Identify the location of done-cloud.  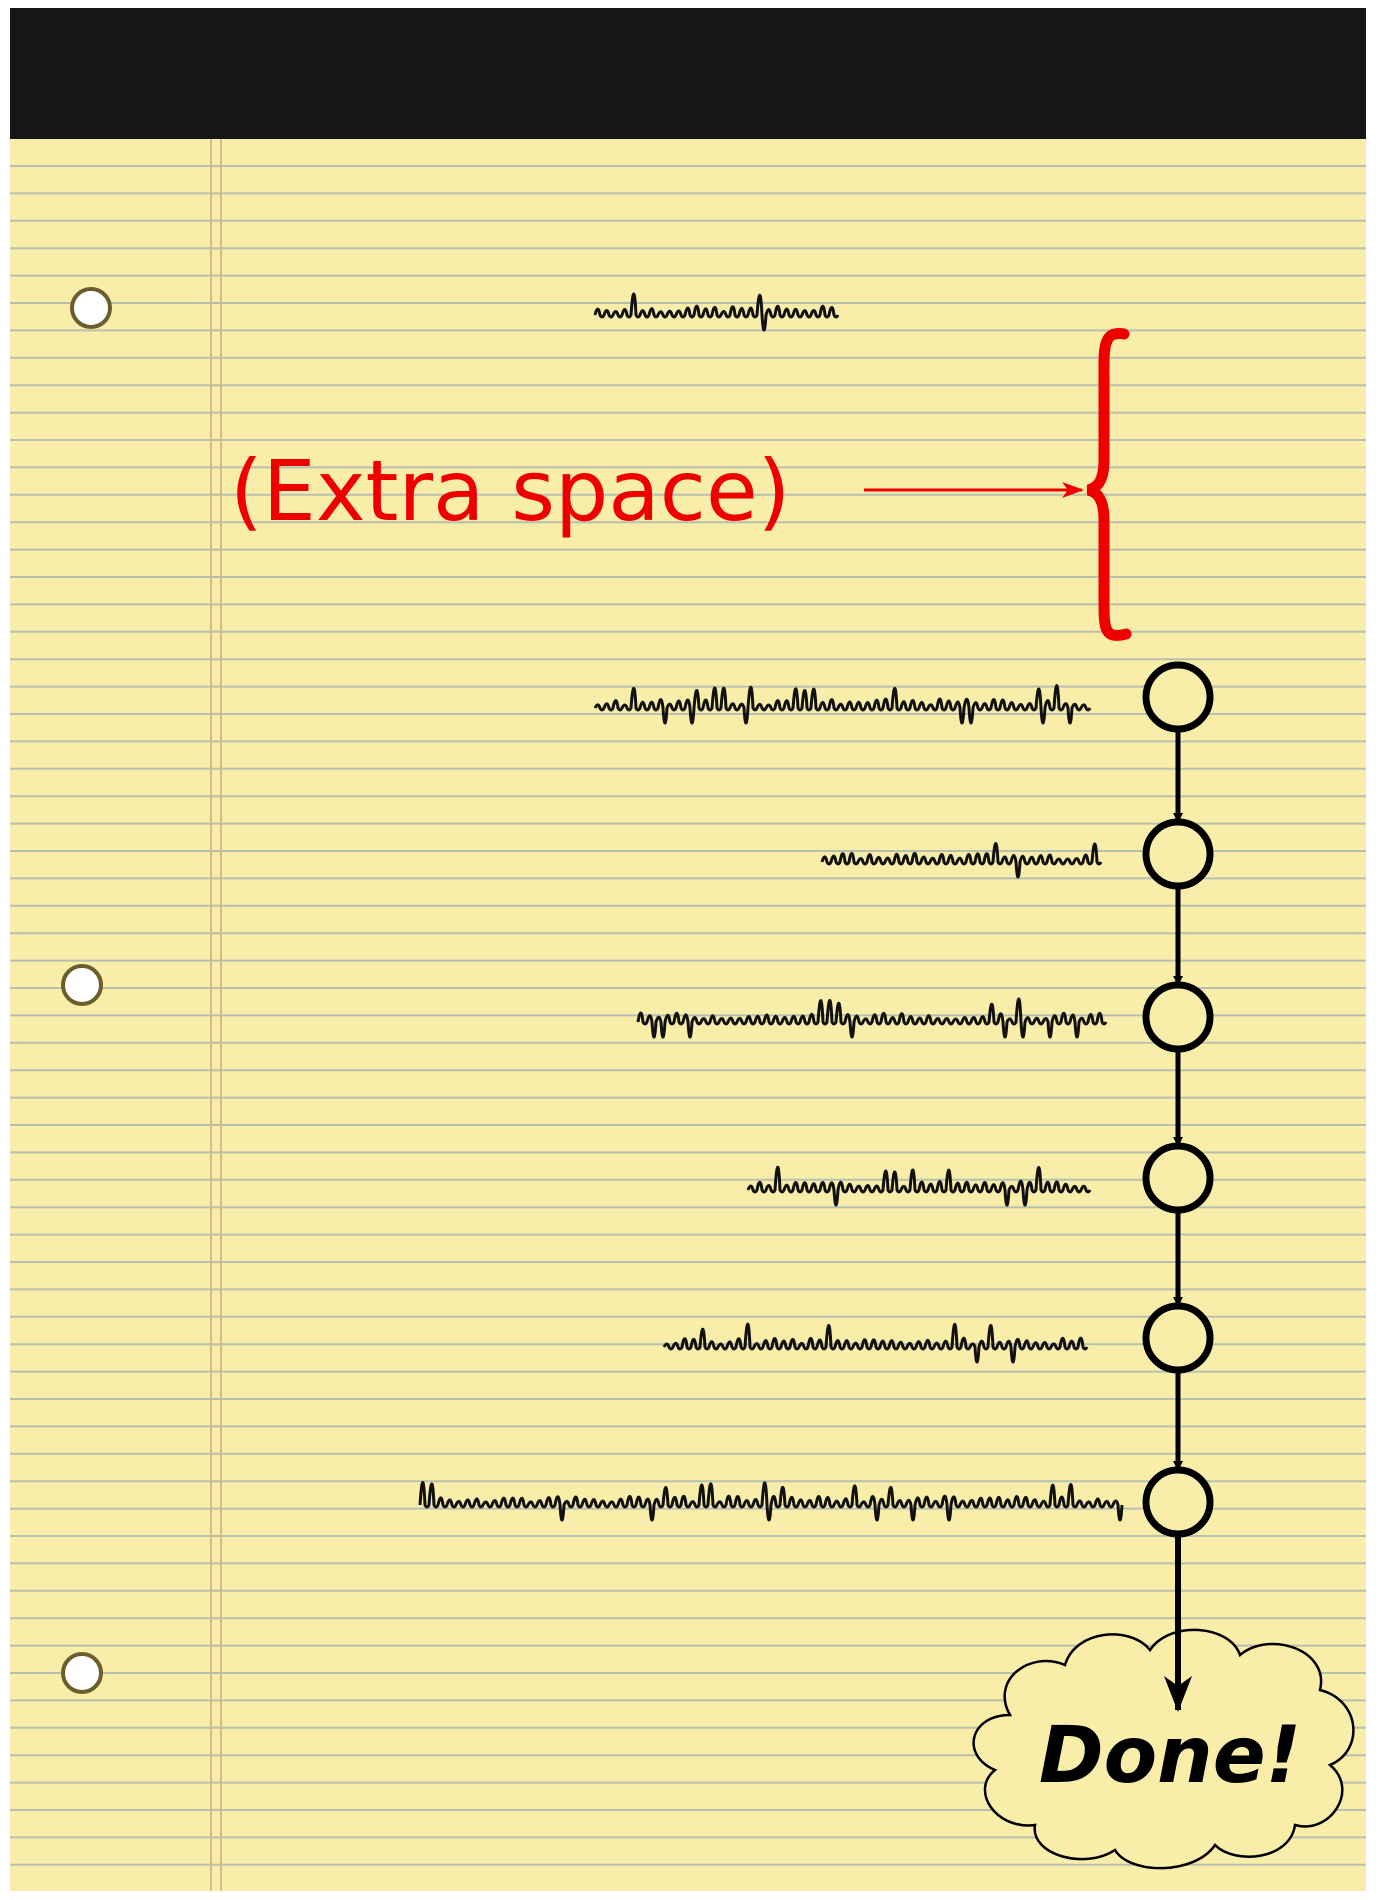
(1163, 1749).